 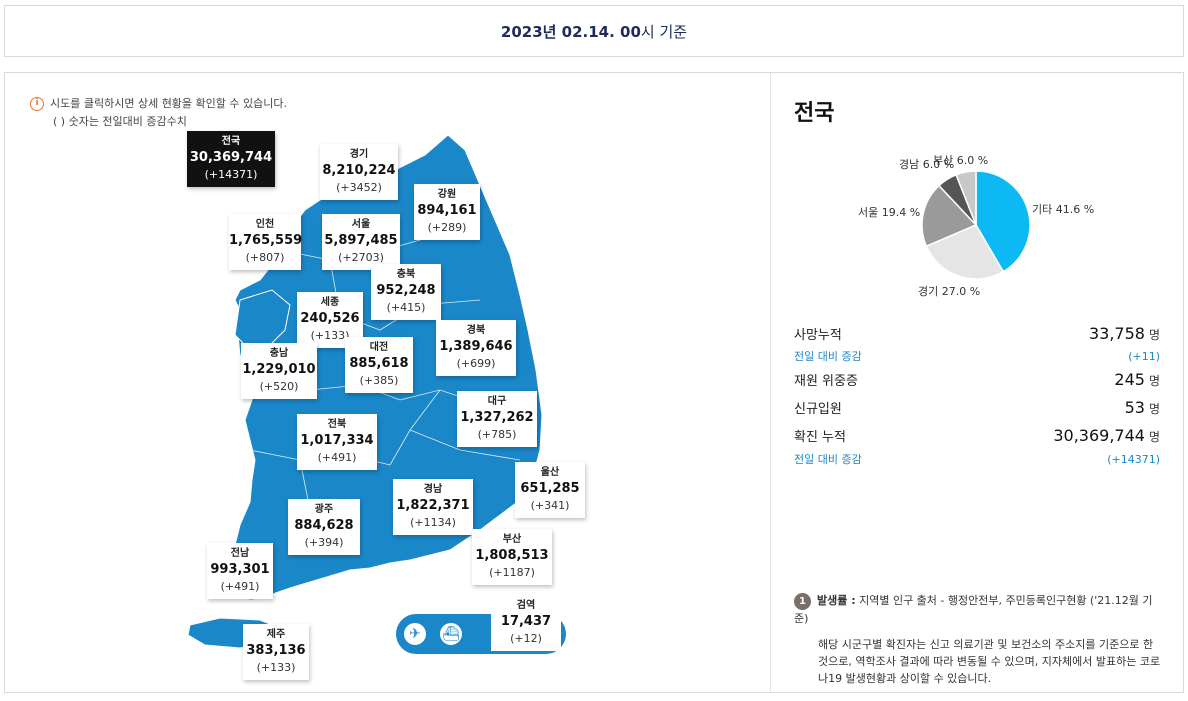 What do you see at coordinates (1144, 356) in the screenshot?
I see `stat-value: (+11)` at bounding box center [1144, 356].